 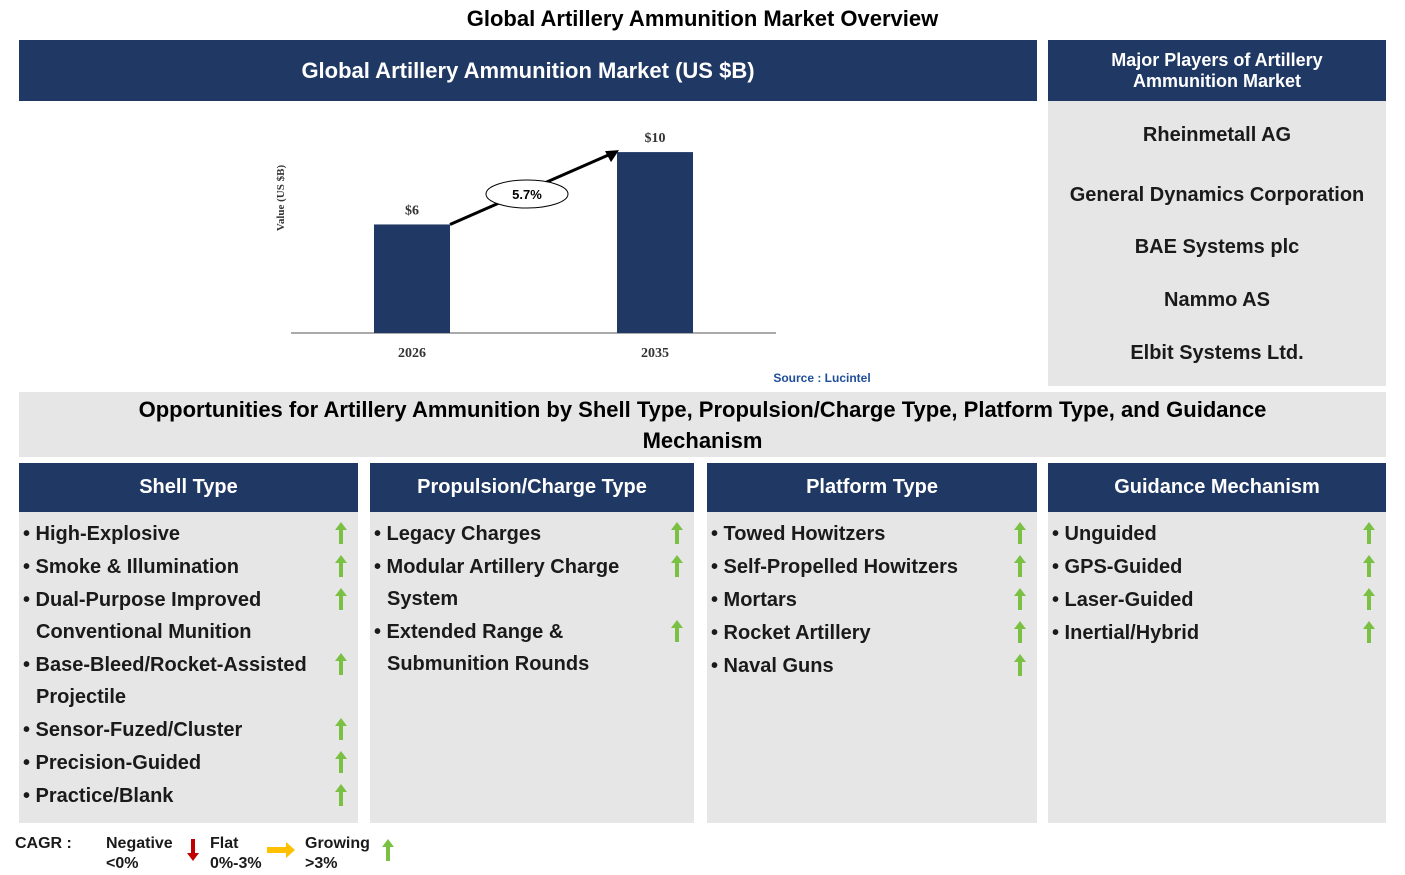 I want to click on segment-item: • Laser-Guided, so click(x=1217, y=600).